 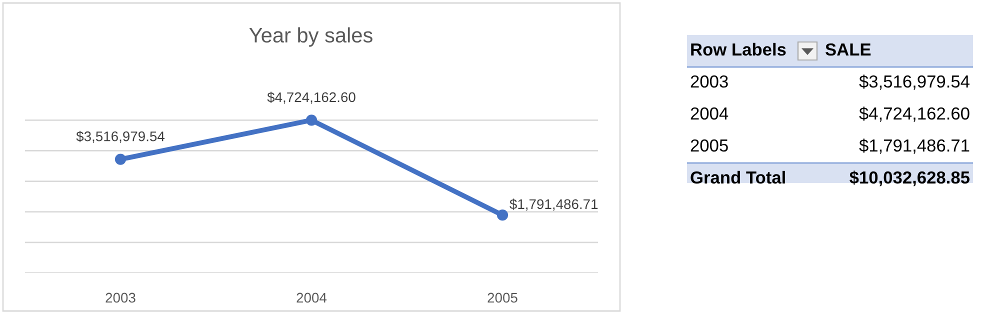 What do you see at coordinates (738, 49) in the screenshot?
I see `text: Row Labels` at bounding box center [738, 49].